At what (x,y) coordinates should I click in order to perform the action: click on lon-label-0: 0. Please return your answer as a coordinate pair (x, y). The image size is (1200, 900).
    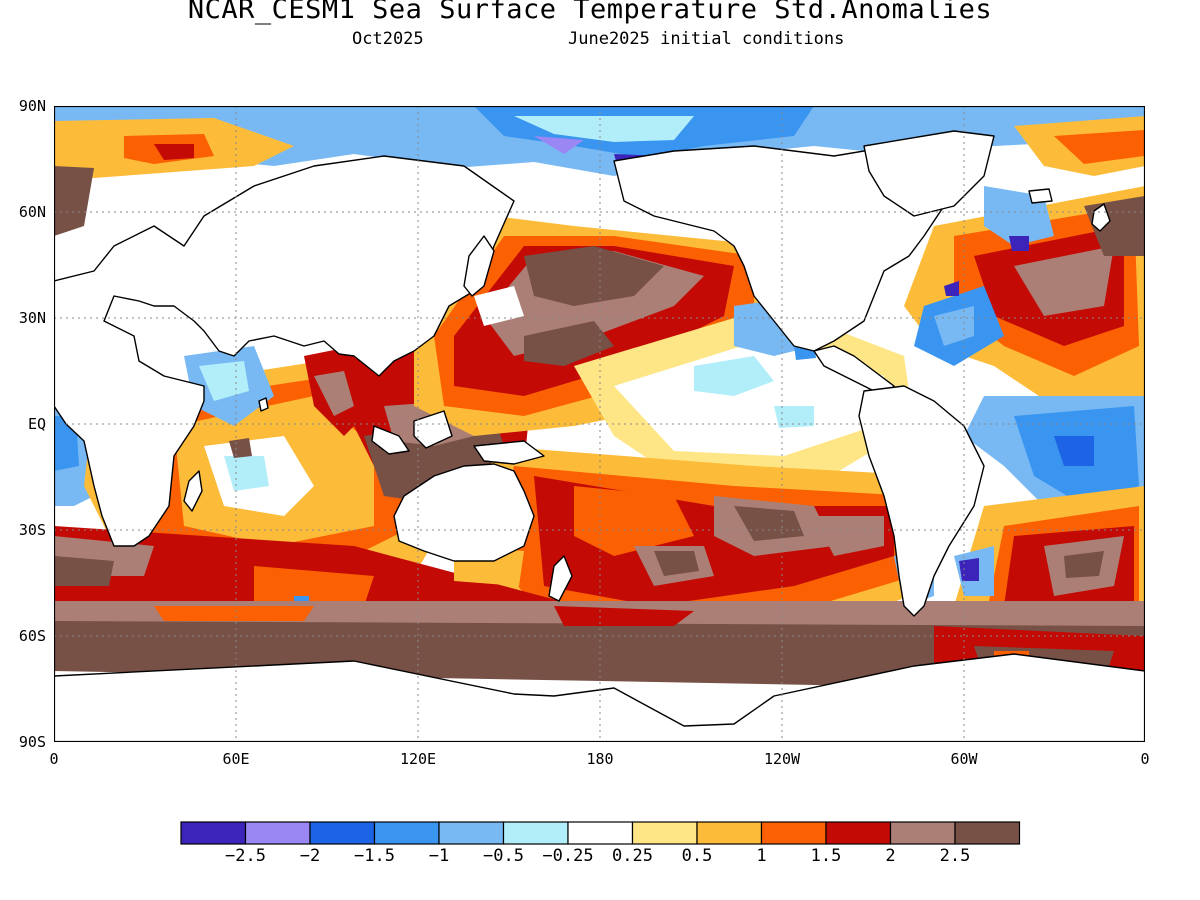
    Looking at the image, I should click on (54, 759).